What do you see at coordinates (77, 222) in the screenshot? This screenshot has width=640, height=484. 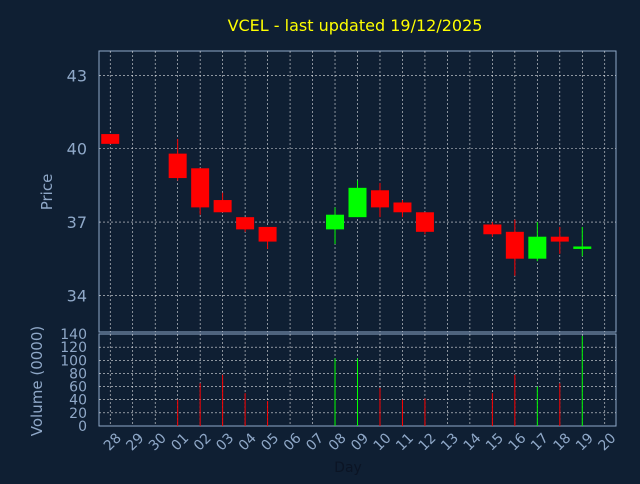 I see `price-tick-label: 37` at bounding box center [77, 222].